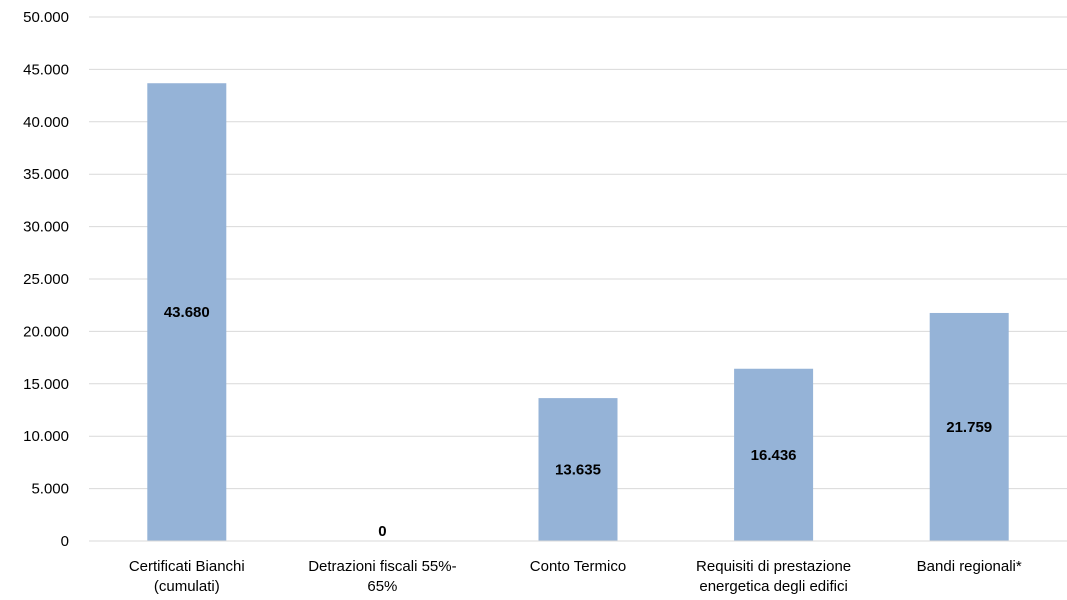  I want to click on y-tick-label: 50.000, so click(46, 17).